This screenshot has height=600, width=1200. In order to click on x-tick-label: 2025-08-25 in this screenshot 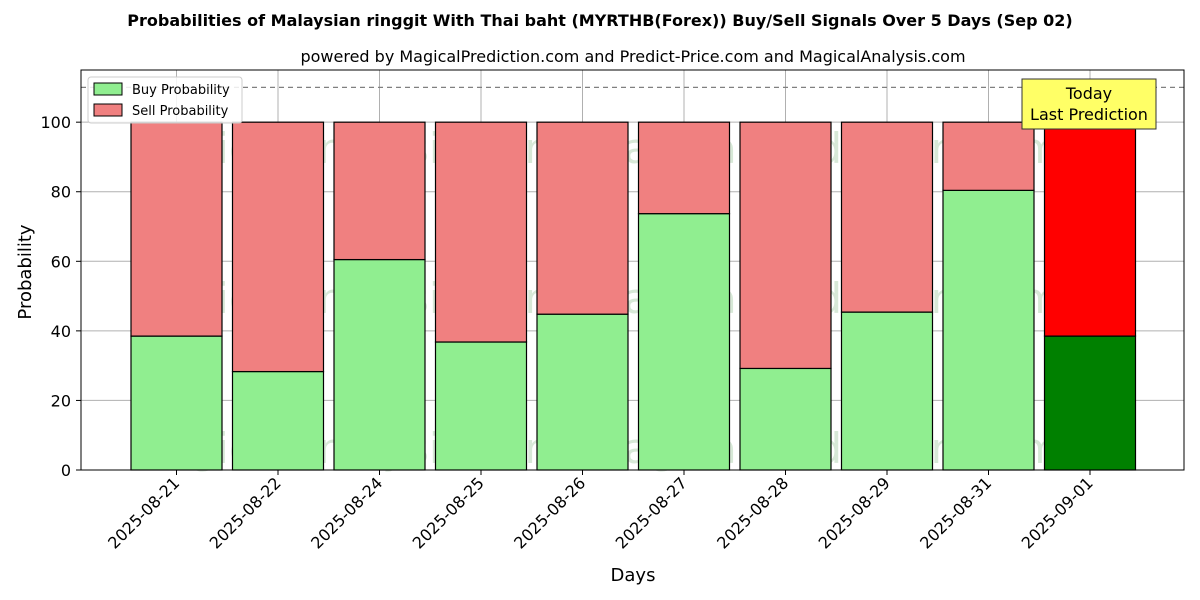, I will do `click(448, 512)`.